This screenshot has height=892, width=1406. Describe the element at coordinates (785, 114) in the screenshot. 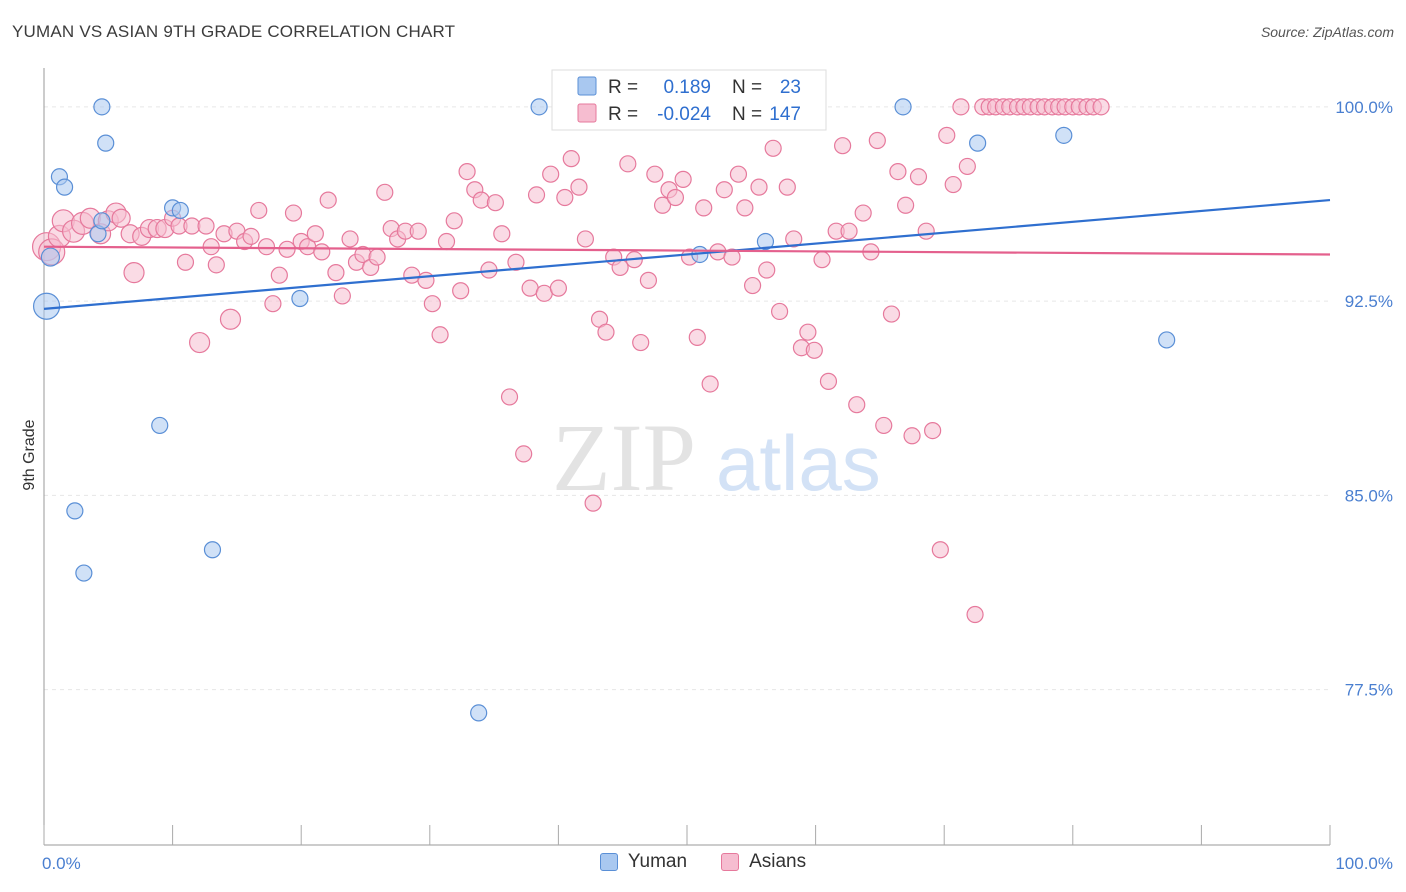

I see `legend-n-value-asians: 147` at that location.